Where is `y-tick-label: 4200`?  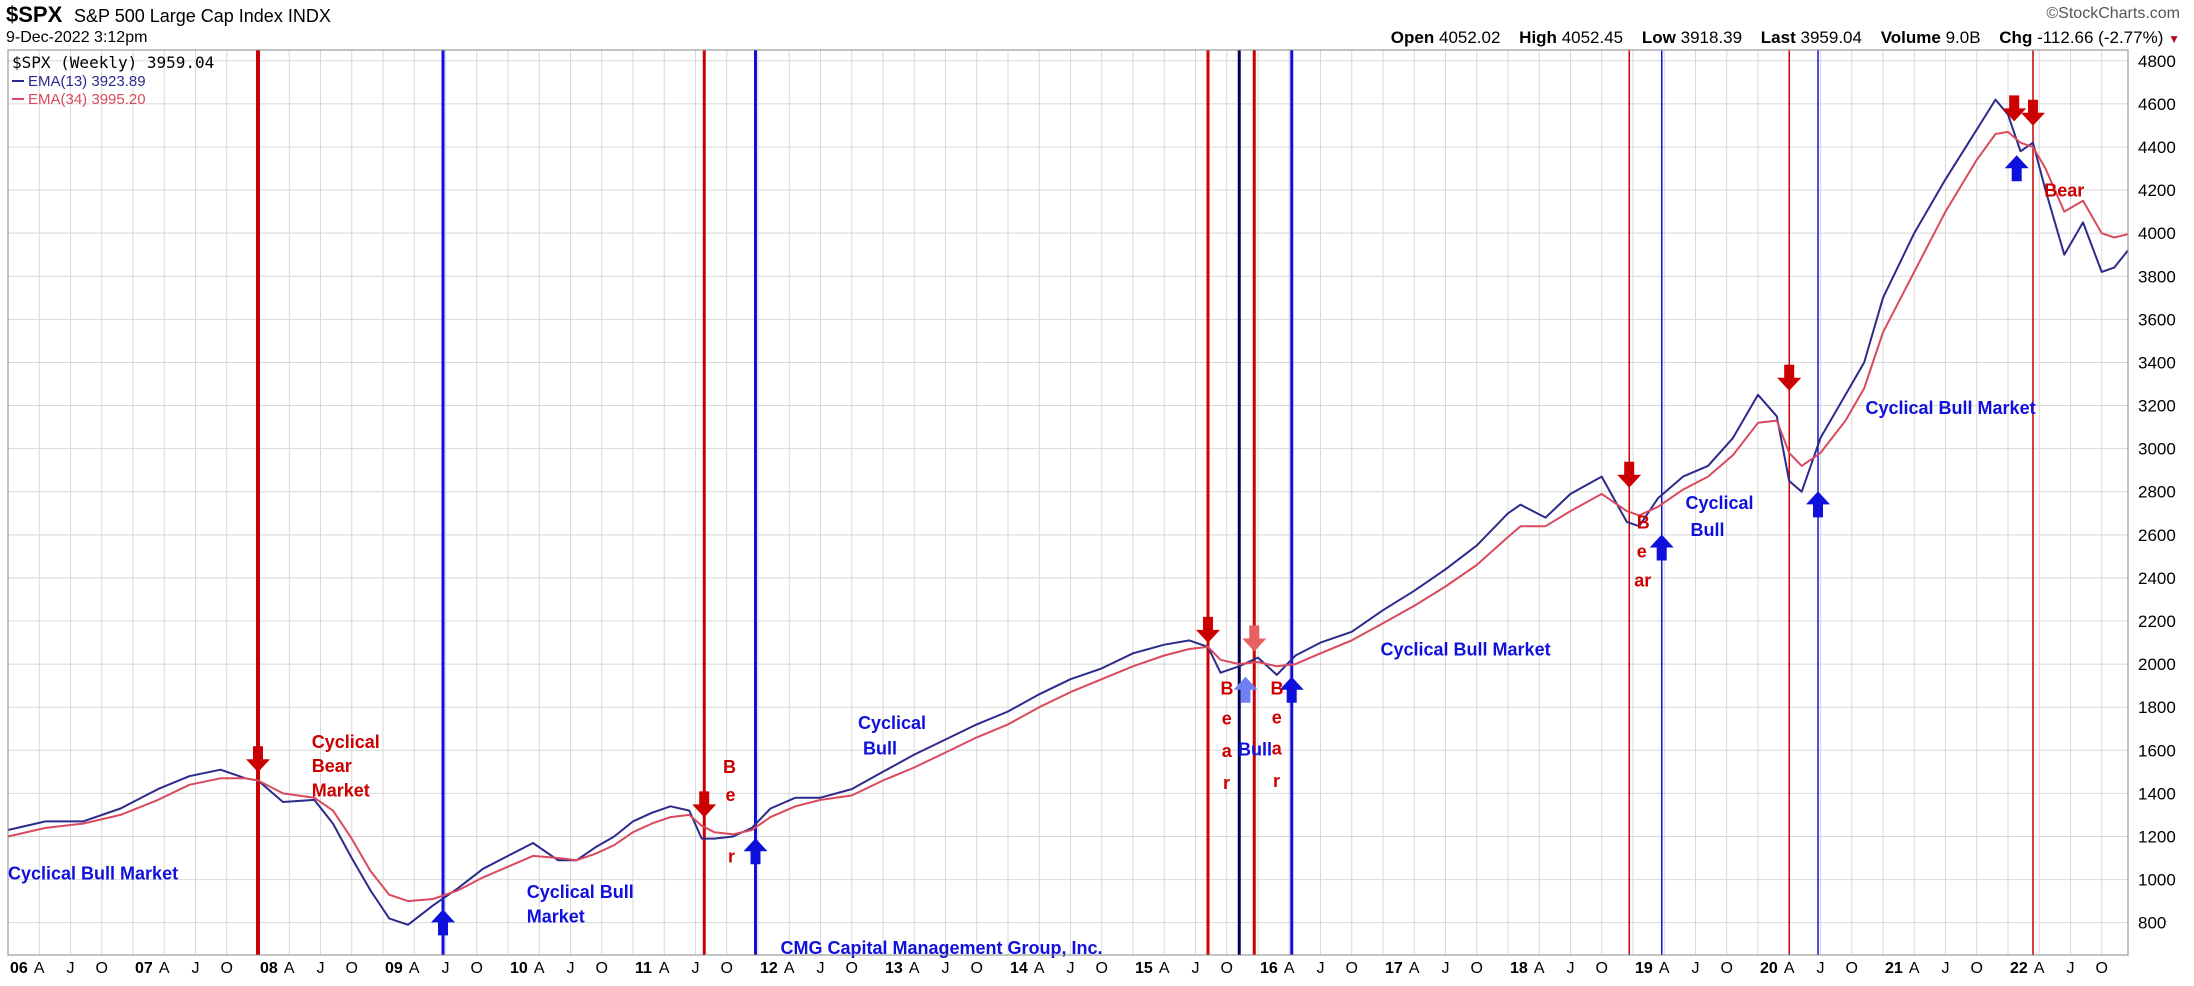 y-tick-label: 4200 is located at coordinates (2157, 190).